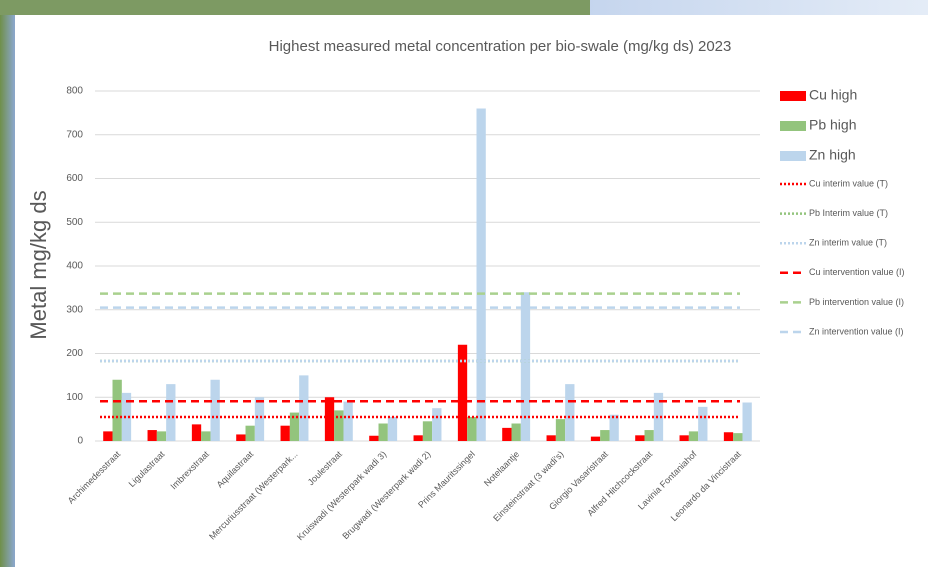 This screenshot has height=567, width=928. Describe the element at coordinates (74, 222) in the screenshot. I see `y-tick-label: 500` at that location.